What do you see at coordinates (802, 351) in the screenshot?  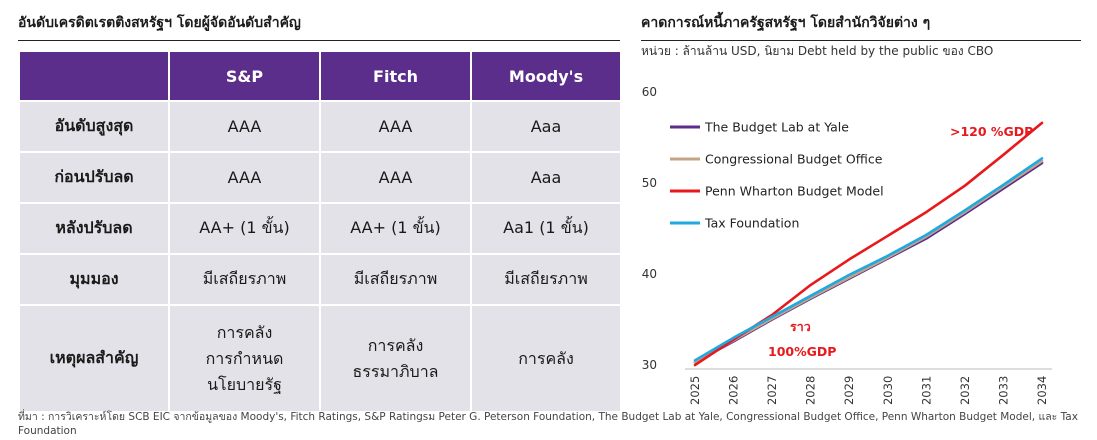 I see `chart-annotation: 100%GDP` at bounding box center [802, 351].